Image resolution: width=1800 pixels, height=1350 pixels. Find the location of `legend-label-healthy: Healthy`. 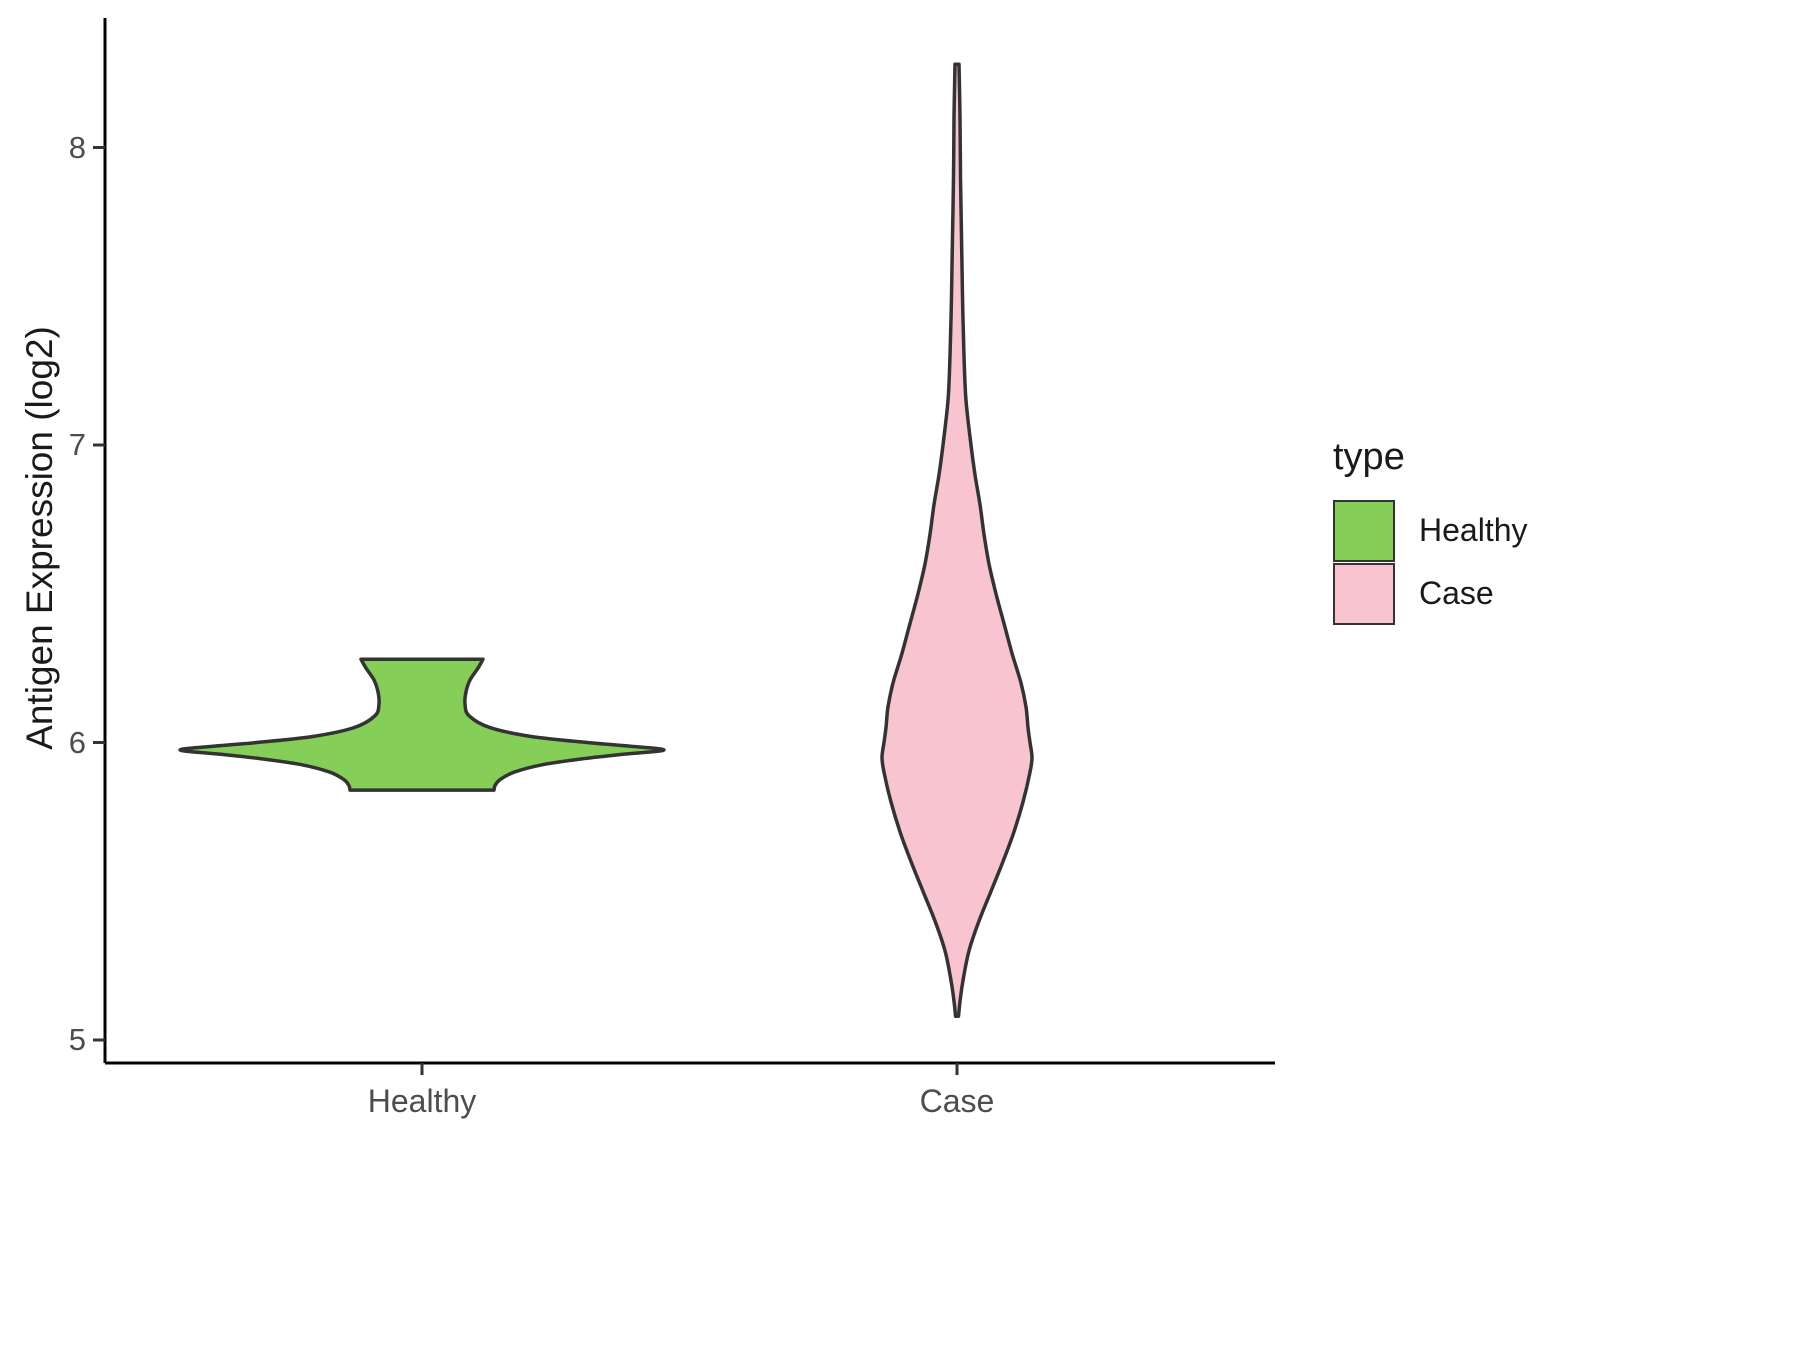

legend-label-healthy: Healthy is located at coordinates (1473, 530).